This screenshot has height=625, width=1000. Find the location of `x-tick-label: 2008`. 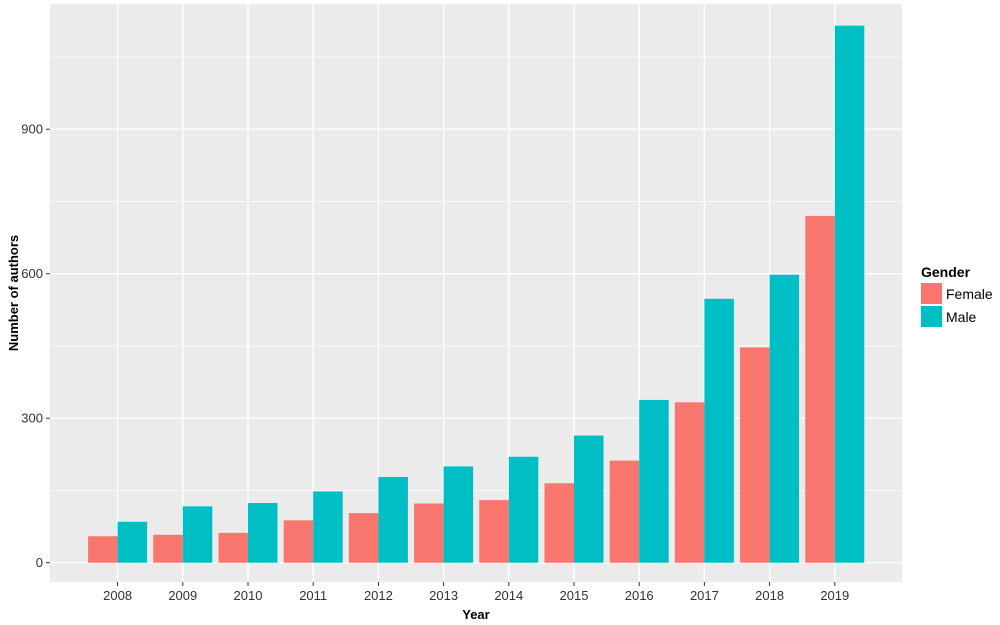

x-tick-label: 2008 is located at coordinates (117, 595).